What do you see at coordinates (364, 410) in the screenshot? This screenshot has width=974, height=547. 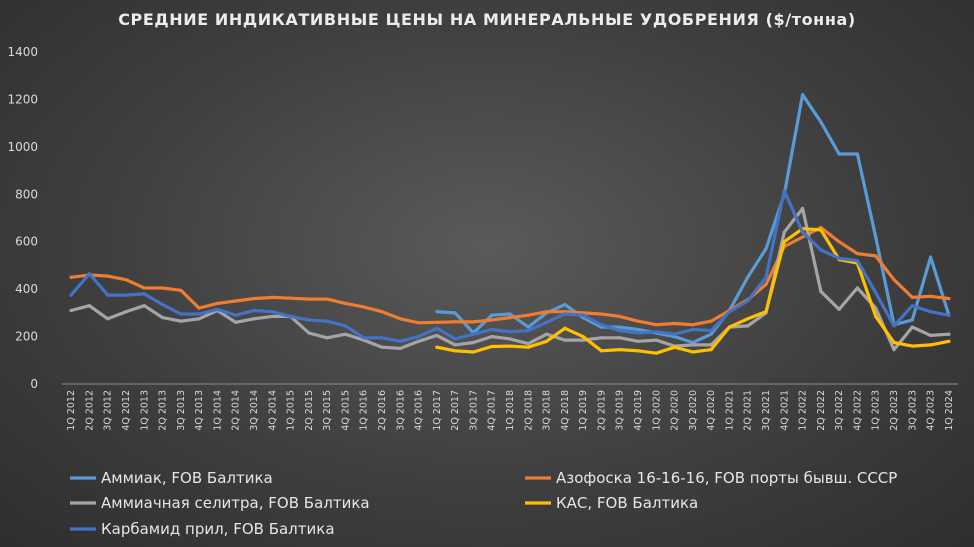 I see `x-tick-label: 1Q 2016` at bounding box center [364, 410].